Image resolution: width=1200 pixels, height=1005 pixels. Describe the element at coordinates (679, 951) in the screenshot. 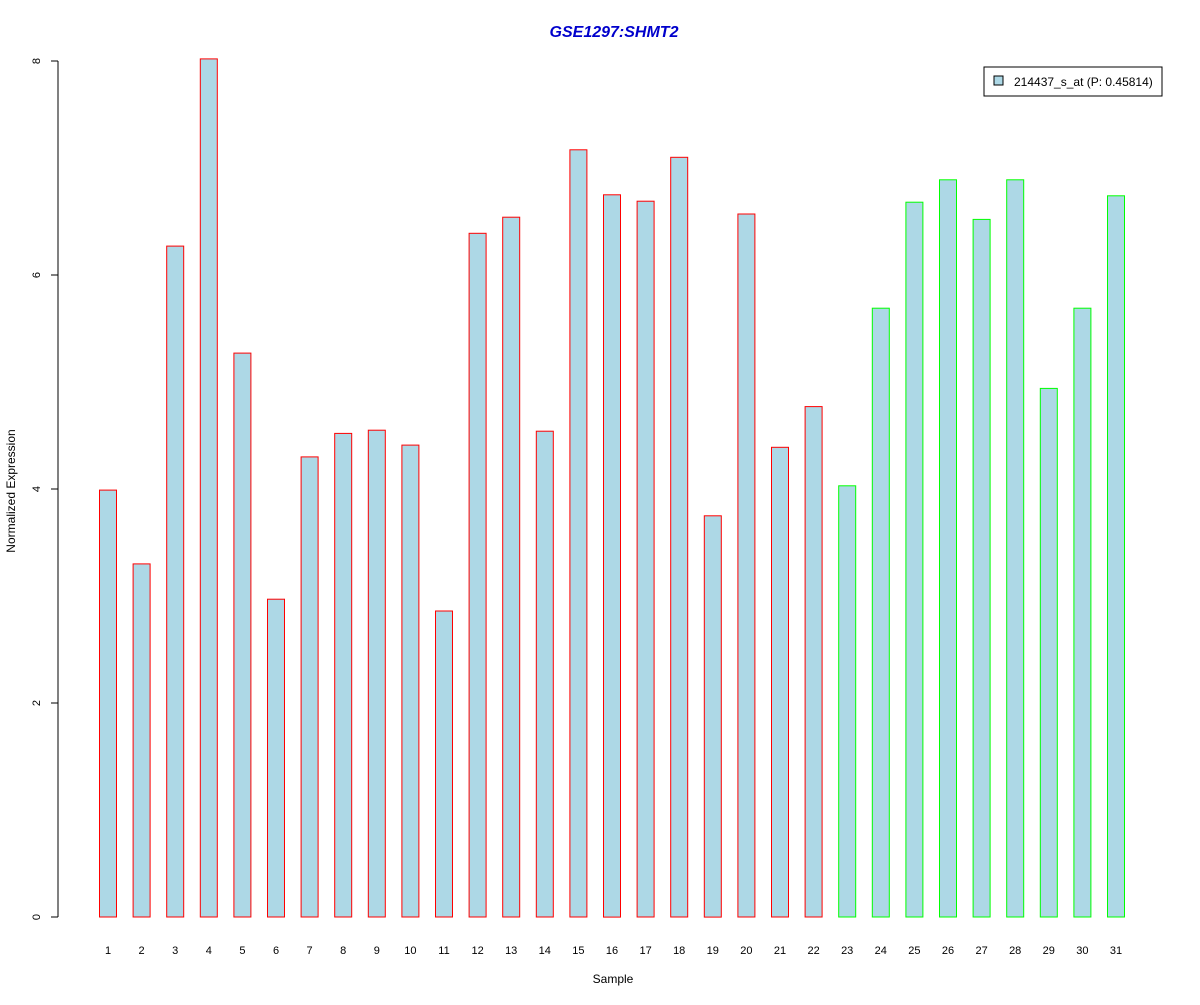

I see `x-tick-label: 18` at that location.